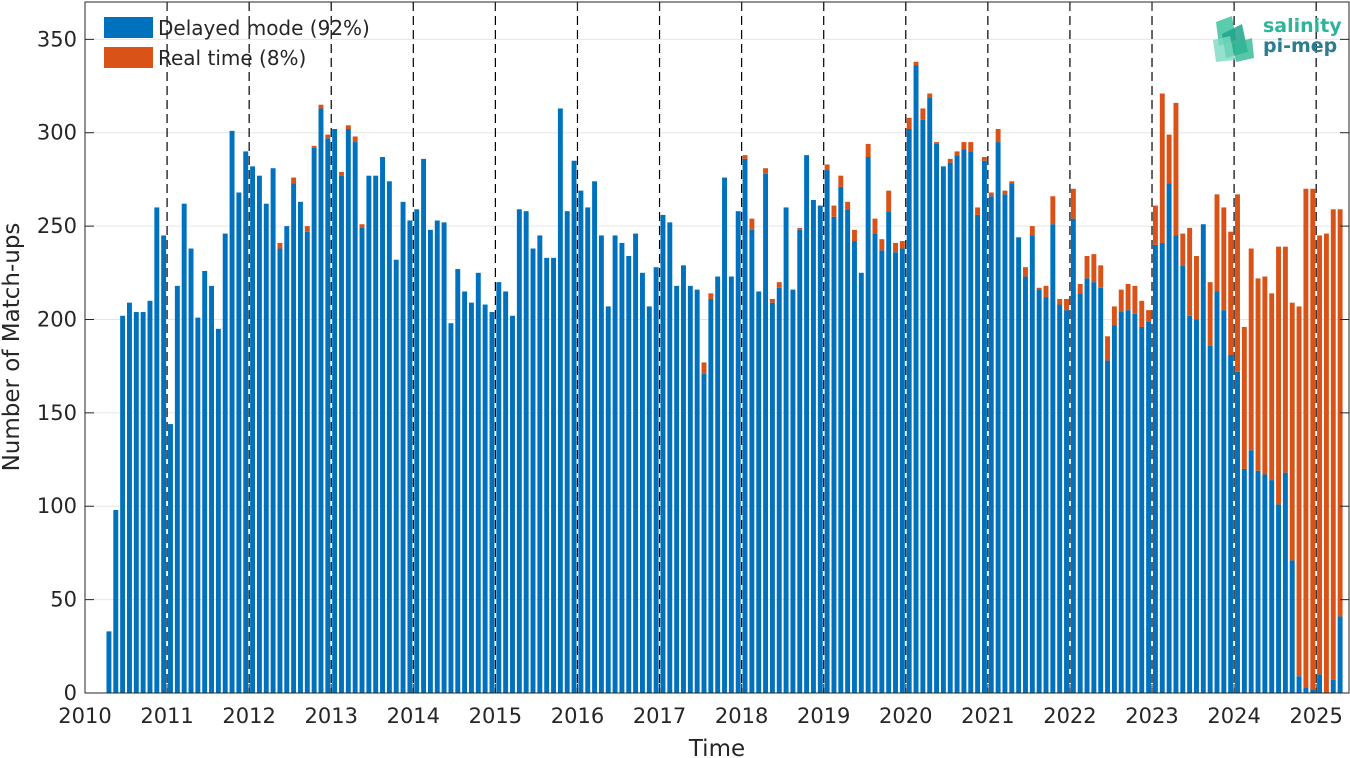 This screenshot has width=1350, height=758. What do you see at coordinates (84, 716) in the screenshot?
I see `x-tick-label: 2010` at bounding box center [84, 716].